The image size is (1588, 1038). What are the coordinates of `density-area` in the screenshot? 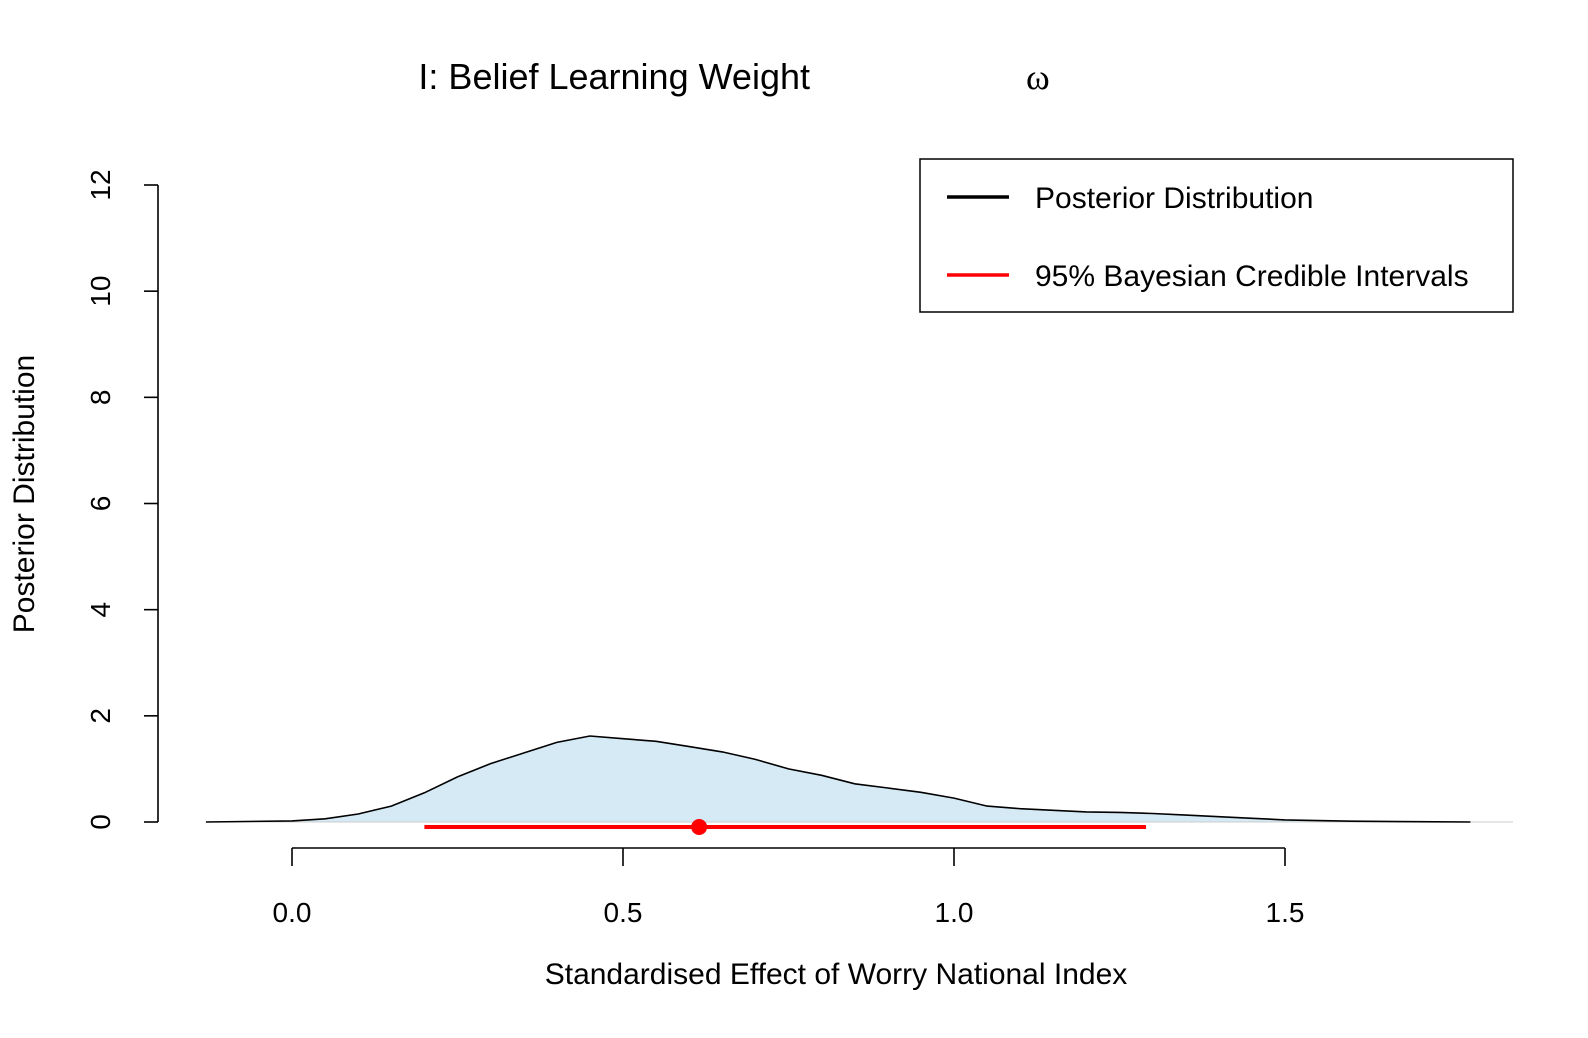 It's located at (838, 779).